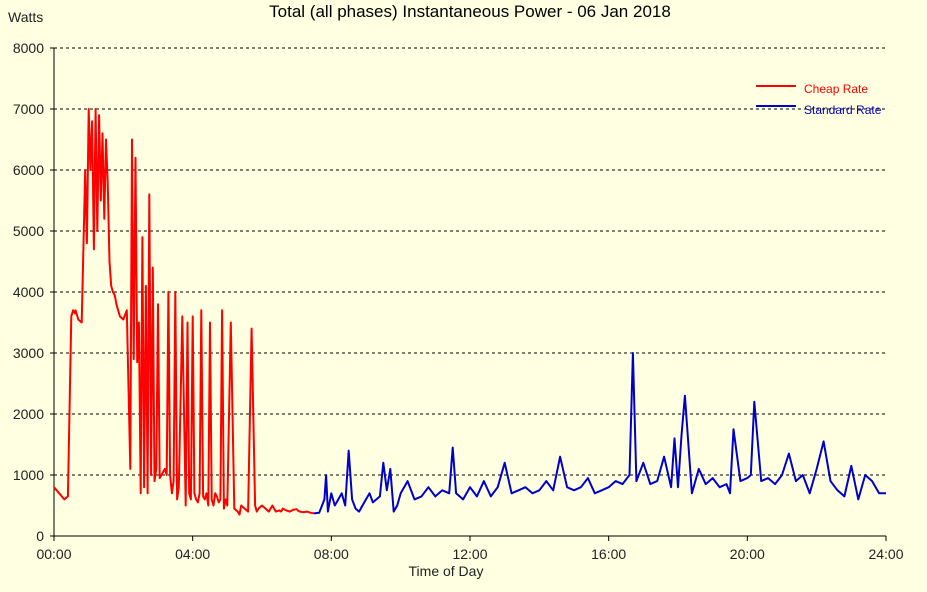 The width and height of the screenshot is (927, 592). Describe the element at coordinates (25, 17) in the screenshot. I see `y-axis-label: Watts` at that location.